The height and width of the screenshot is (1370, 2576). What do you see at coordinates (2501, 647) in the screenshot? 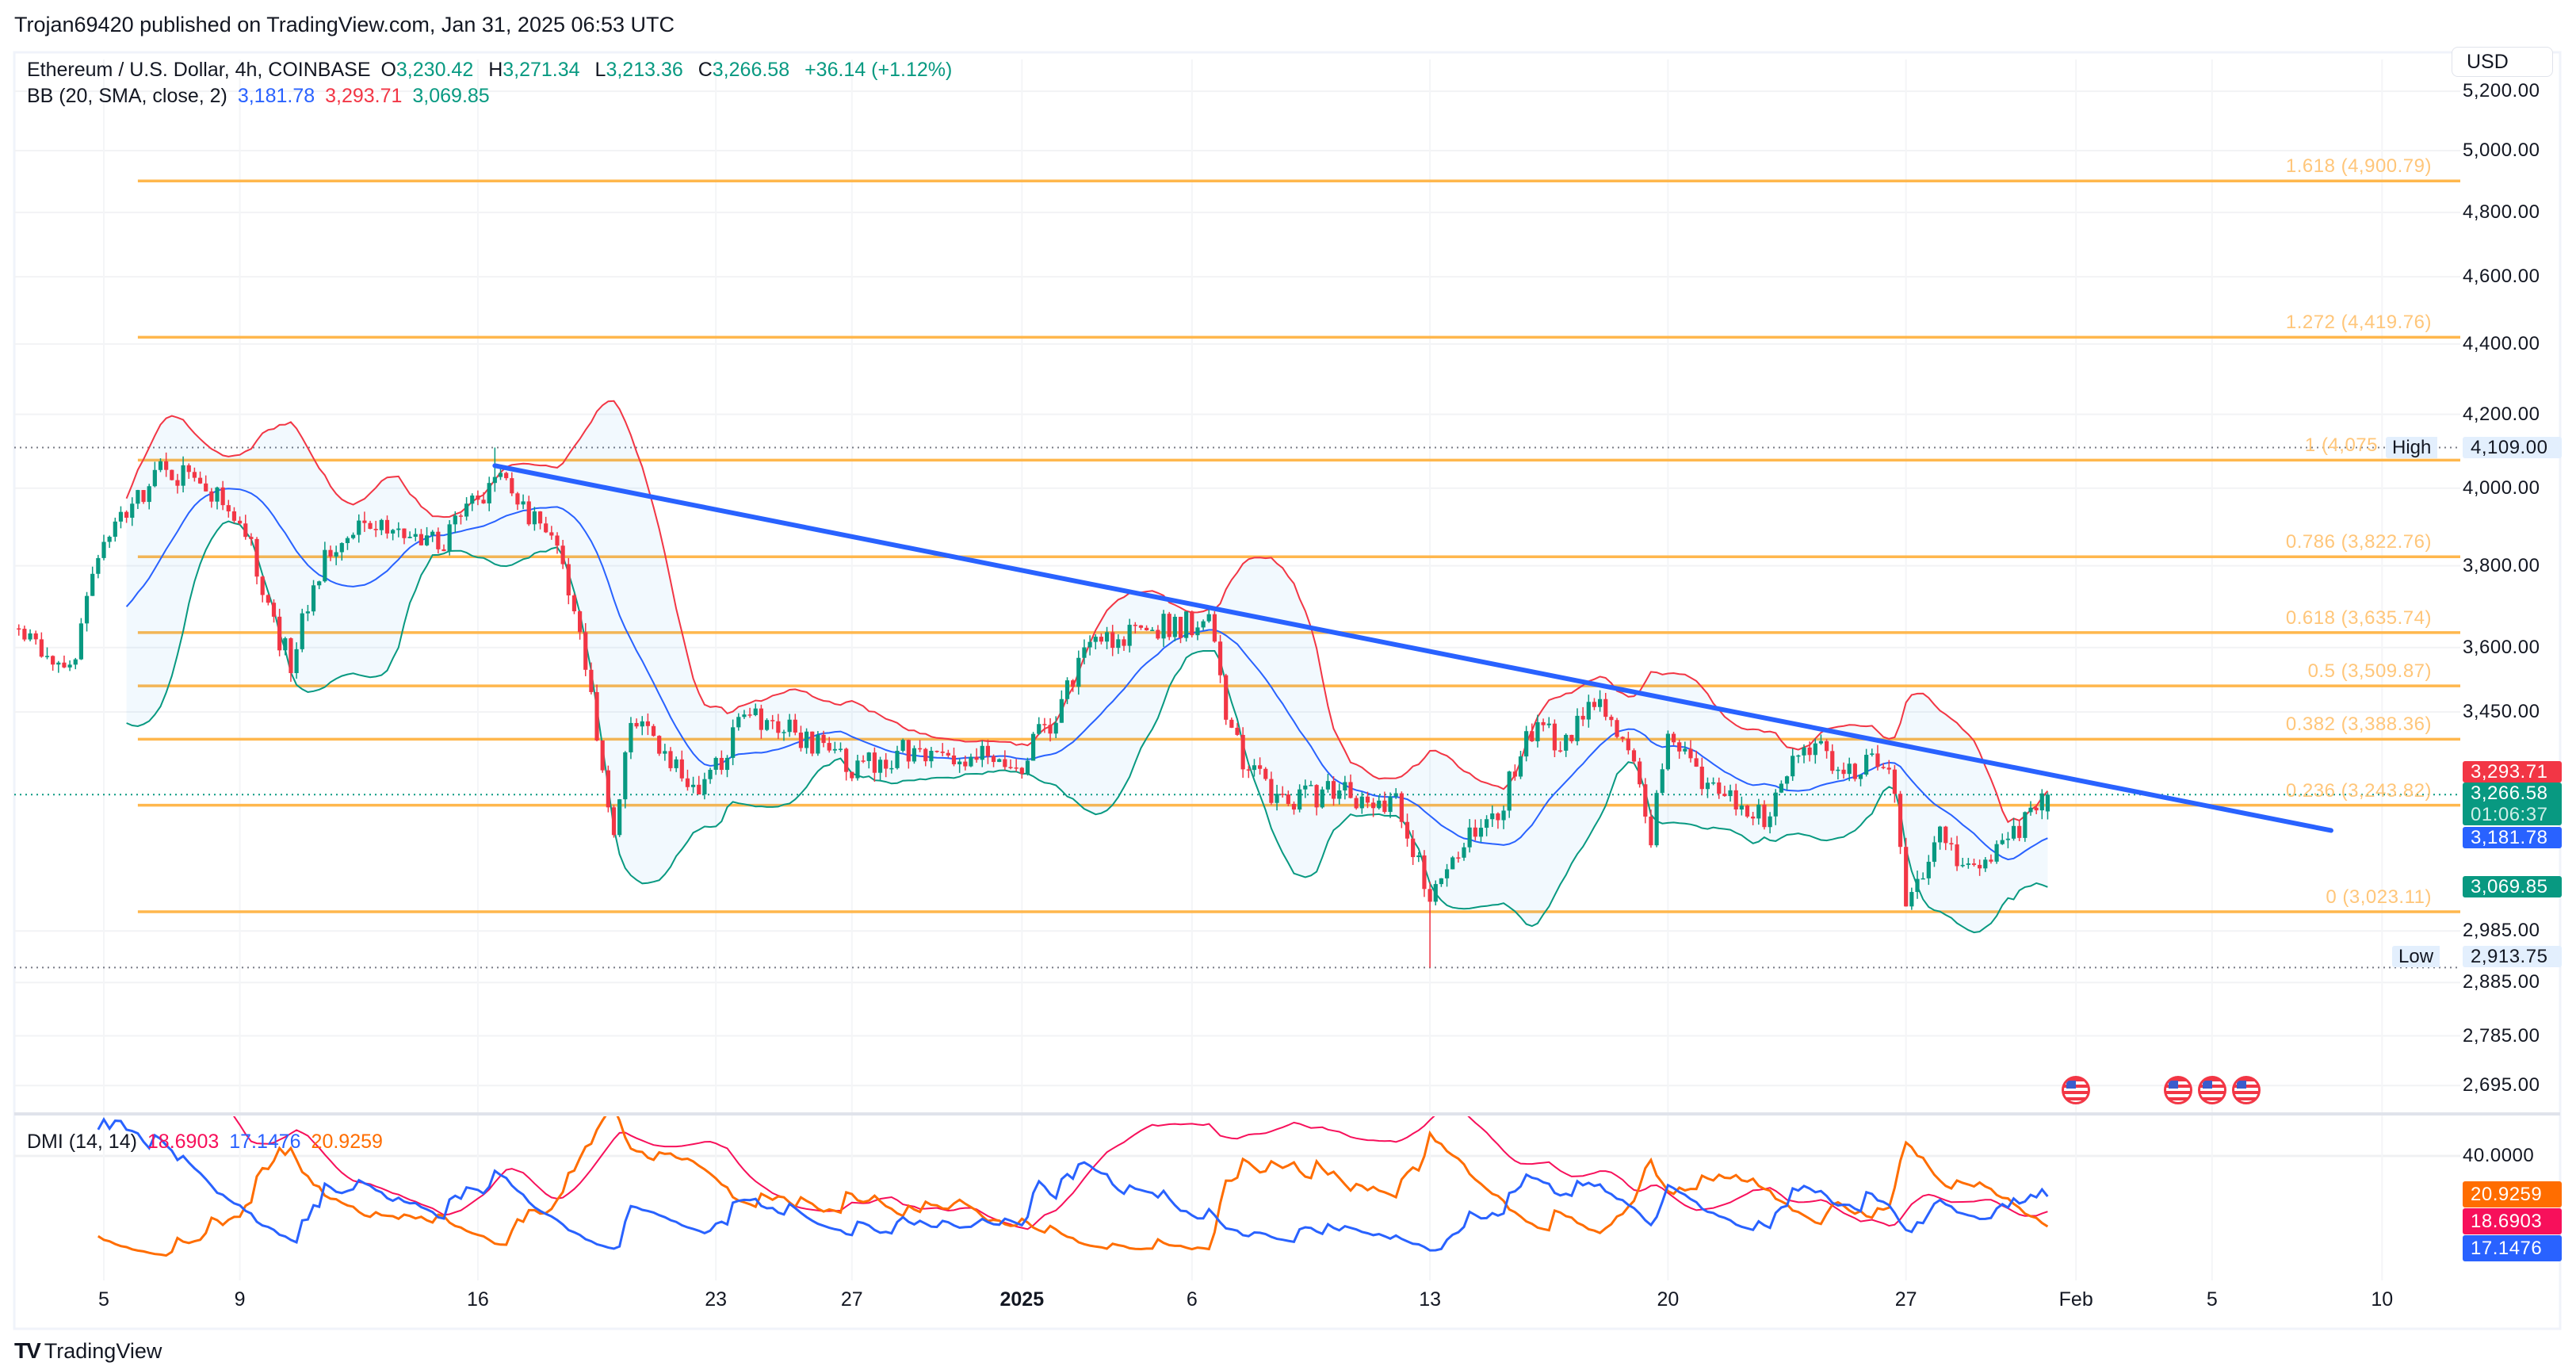
I see `price-axis-tick: 3,600.00` at bounding box center [2501, 647].